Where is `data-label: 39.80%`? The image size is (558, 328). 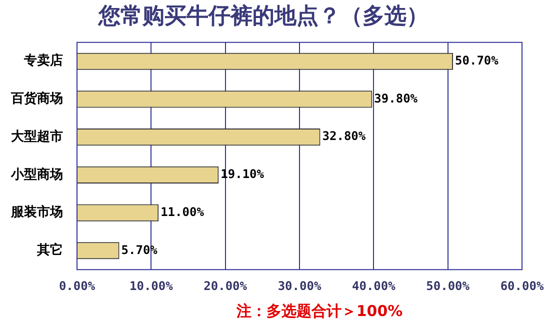 data-label: 39.80% is located at coordinates (396, 98).